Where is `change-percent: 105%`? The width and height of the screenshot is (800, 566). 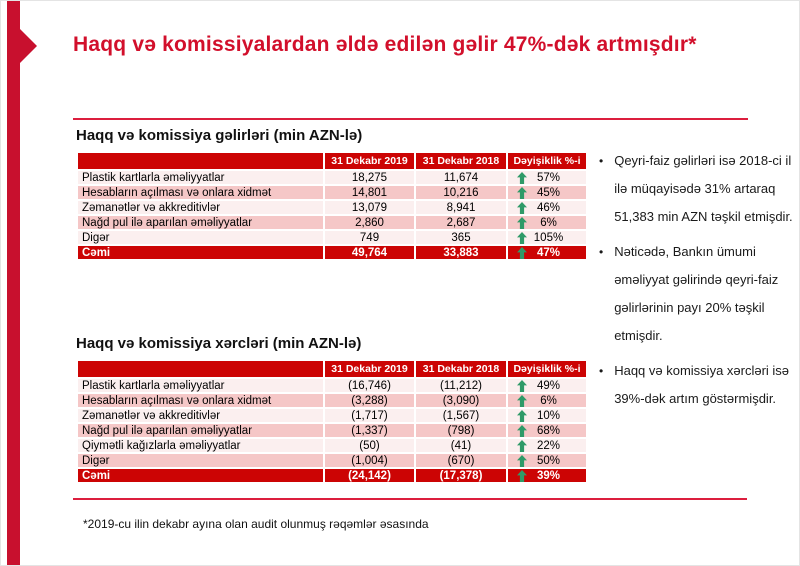 change-percent: 105% is located at coordinates (548, 237).